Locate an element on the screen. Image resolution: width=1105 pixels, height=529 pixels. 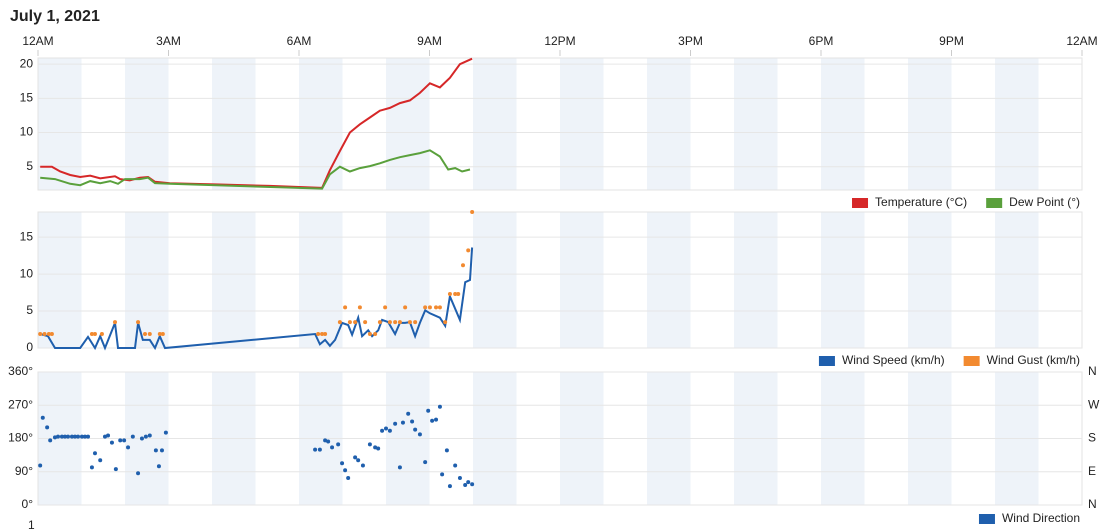
y2-tick-label: S is located at coordinates (1092, 438).